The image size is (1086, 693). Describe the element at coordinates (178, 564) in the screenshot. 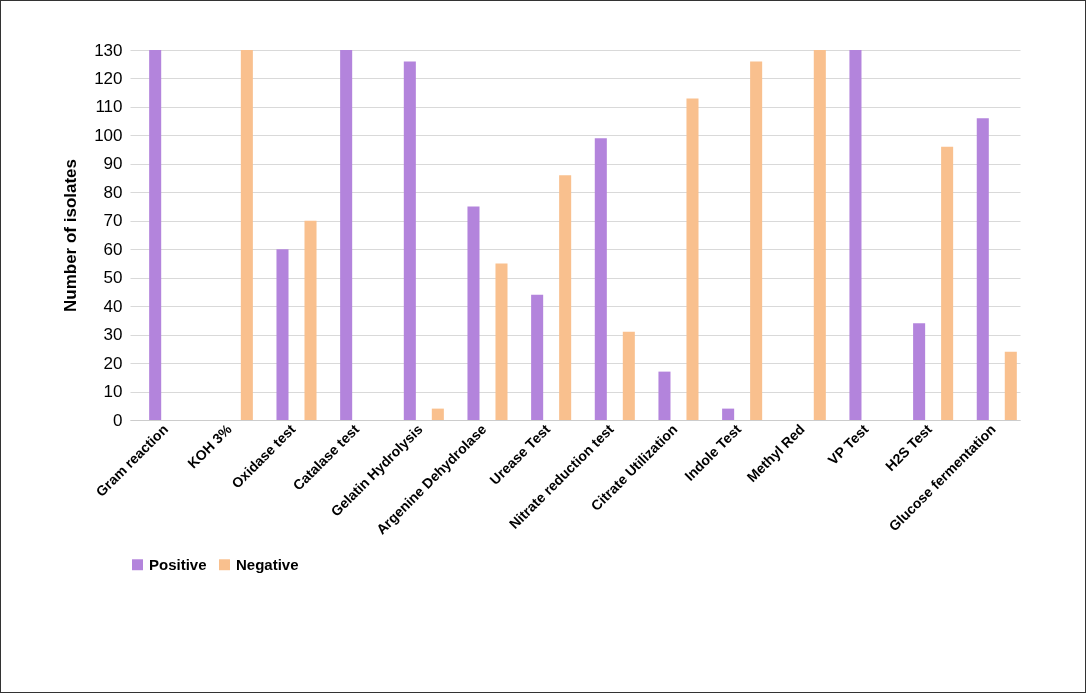

I see `legend-label: Positive` at that location.